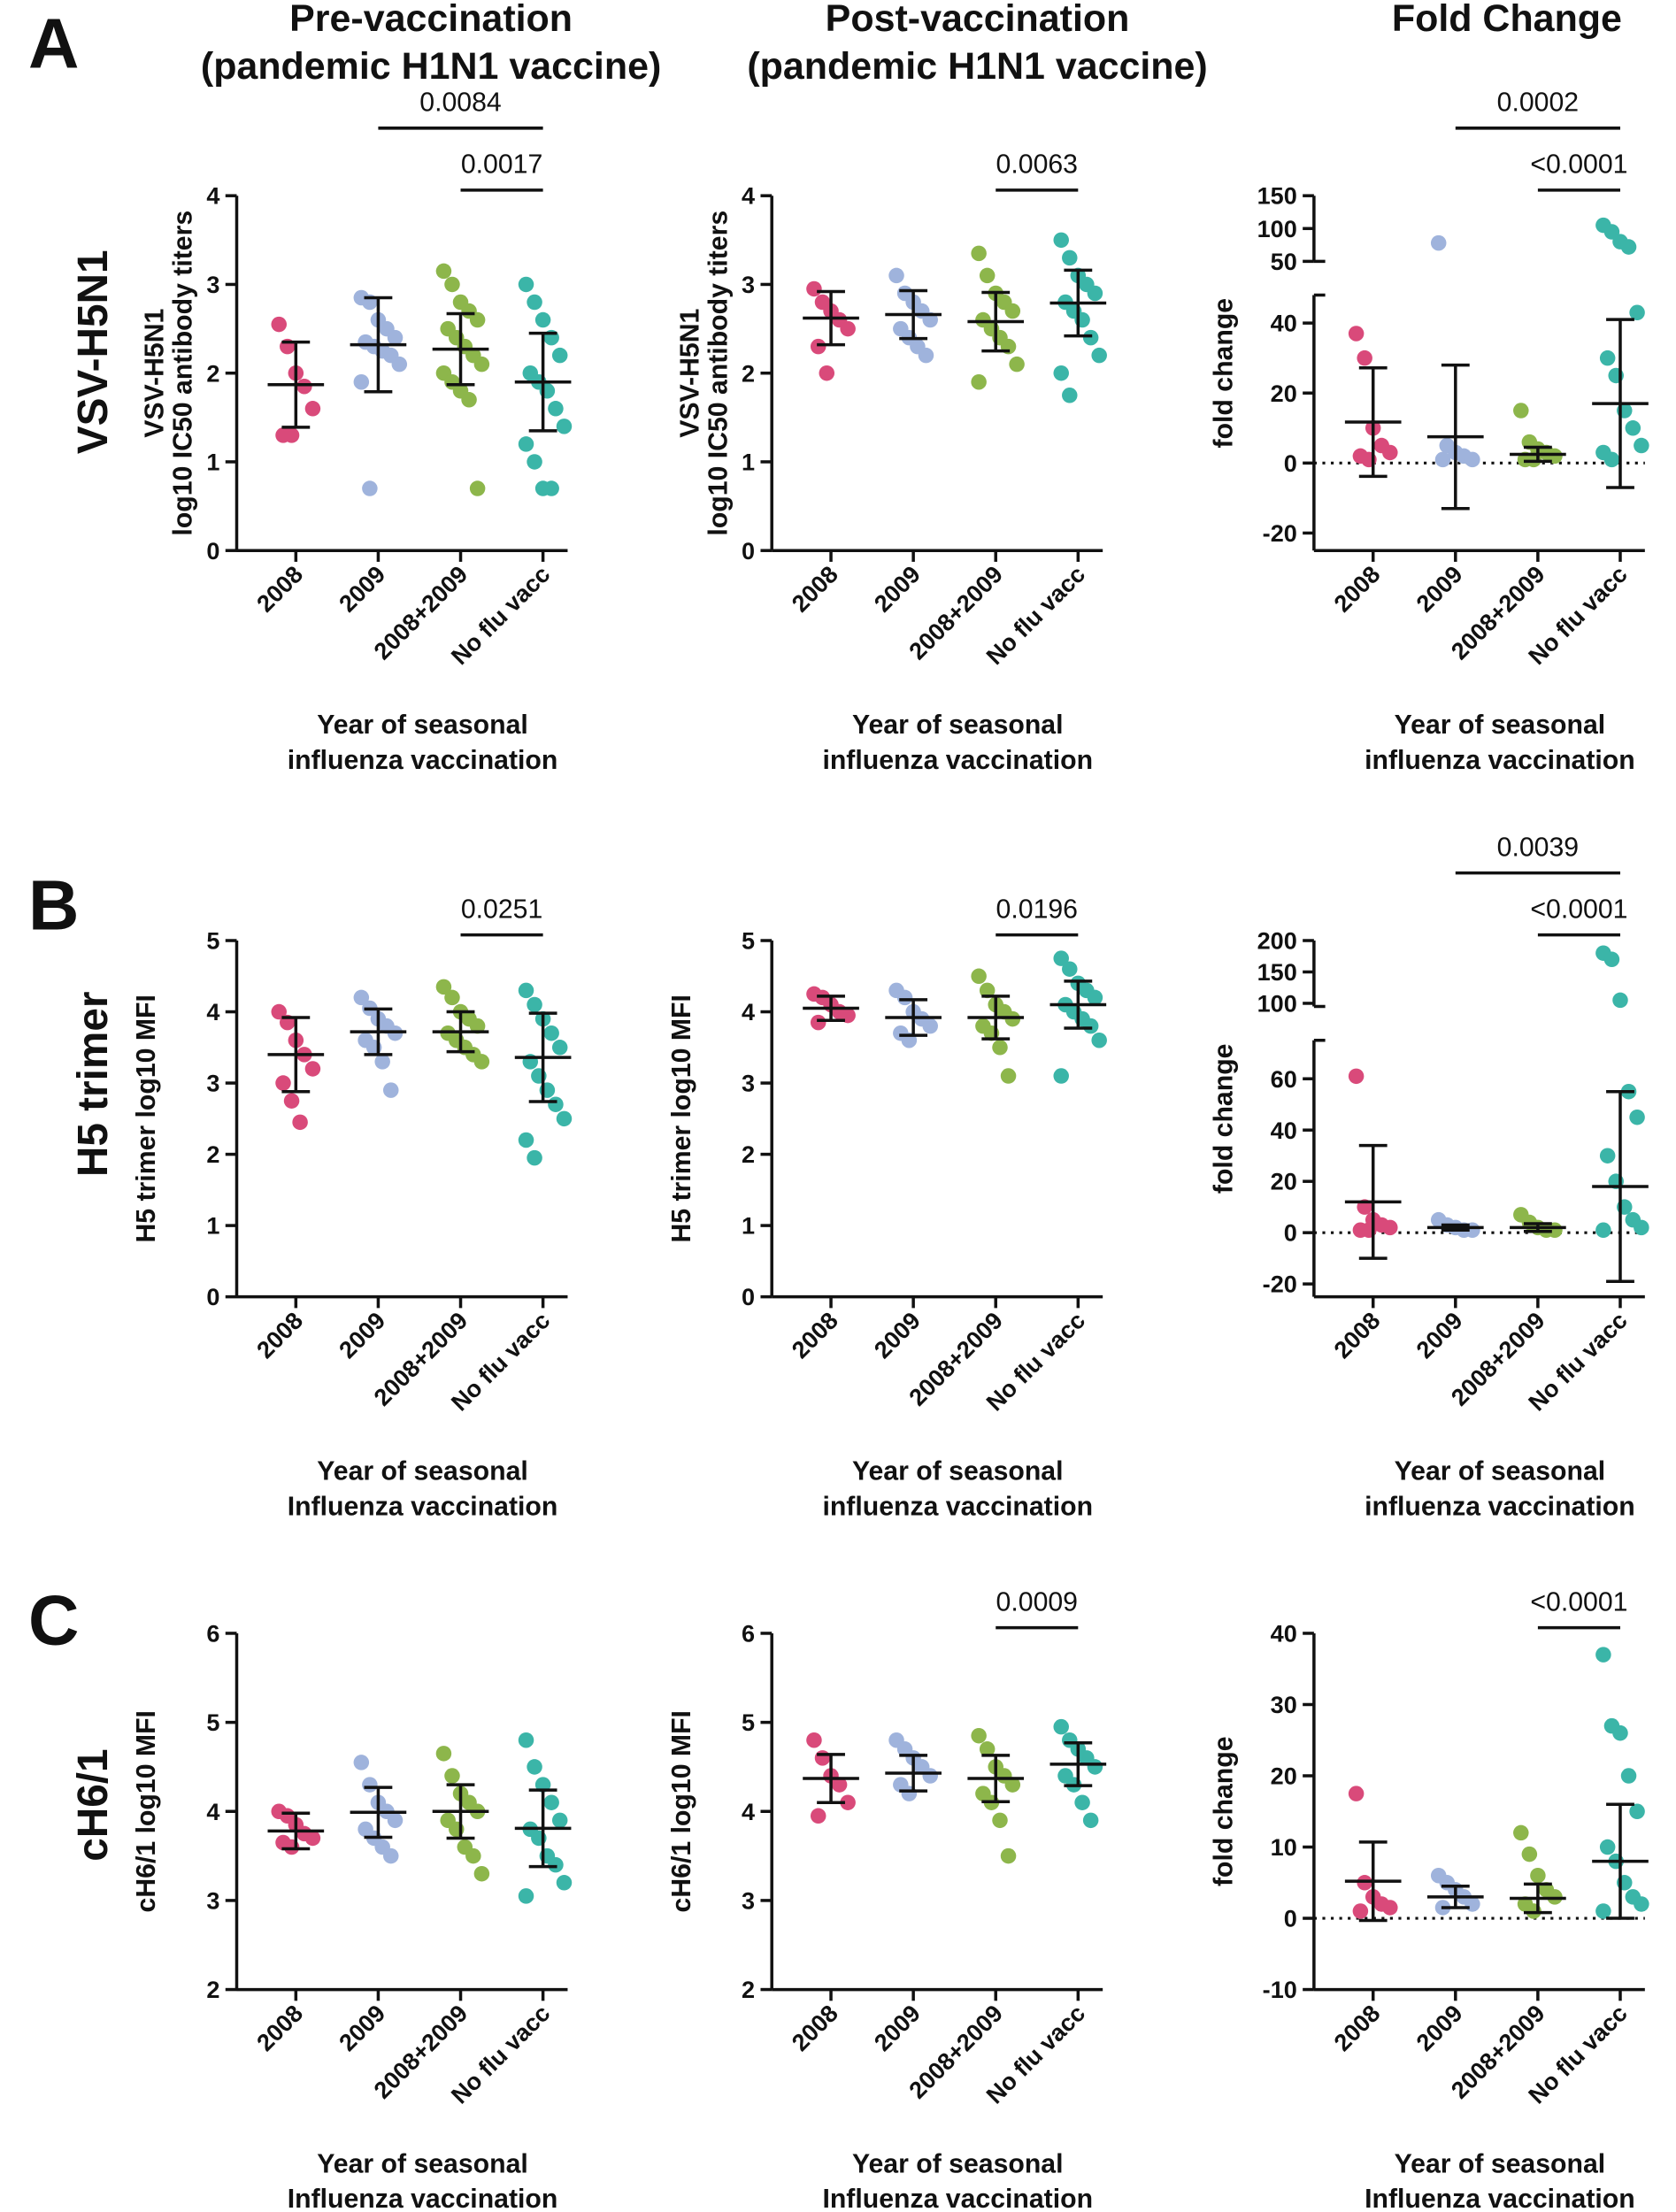 This screenshot has width=1676, height=2212. Describe the element at coordinates (431, 20) in the screenshot. I see `column-title: Pre-vaccination` at that location.